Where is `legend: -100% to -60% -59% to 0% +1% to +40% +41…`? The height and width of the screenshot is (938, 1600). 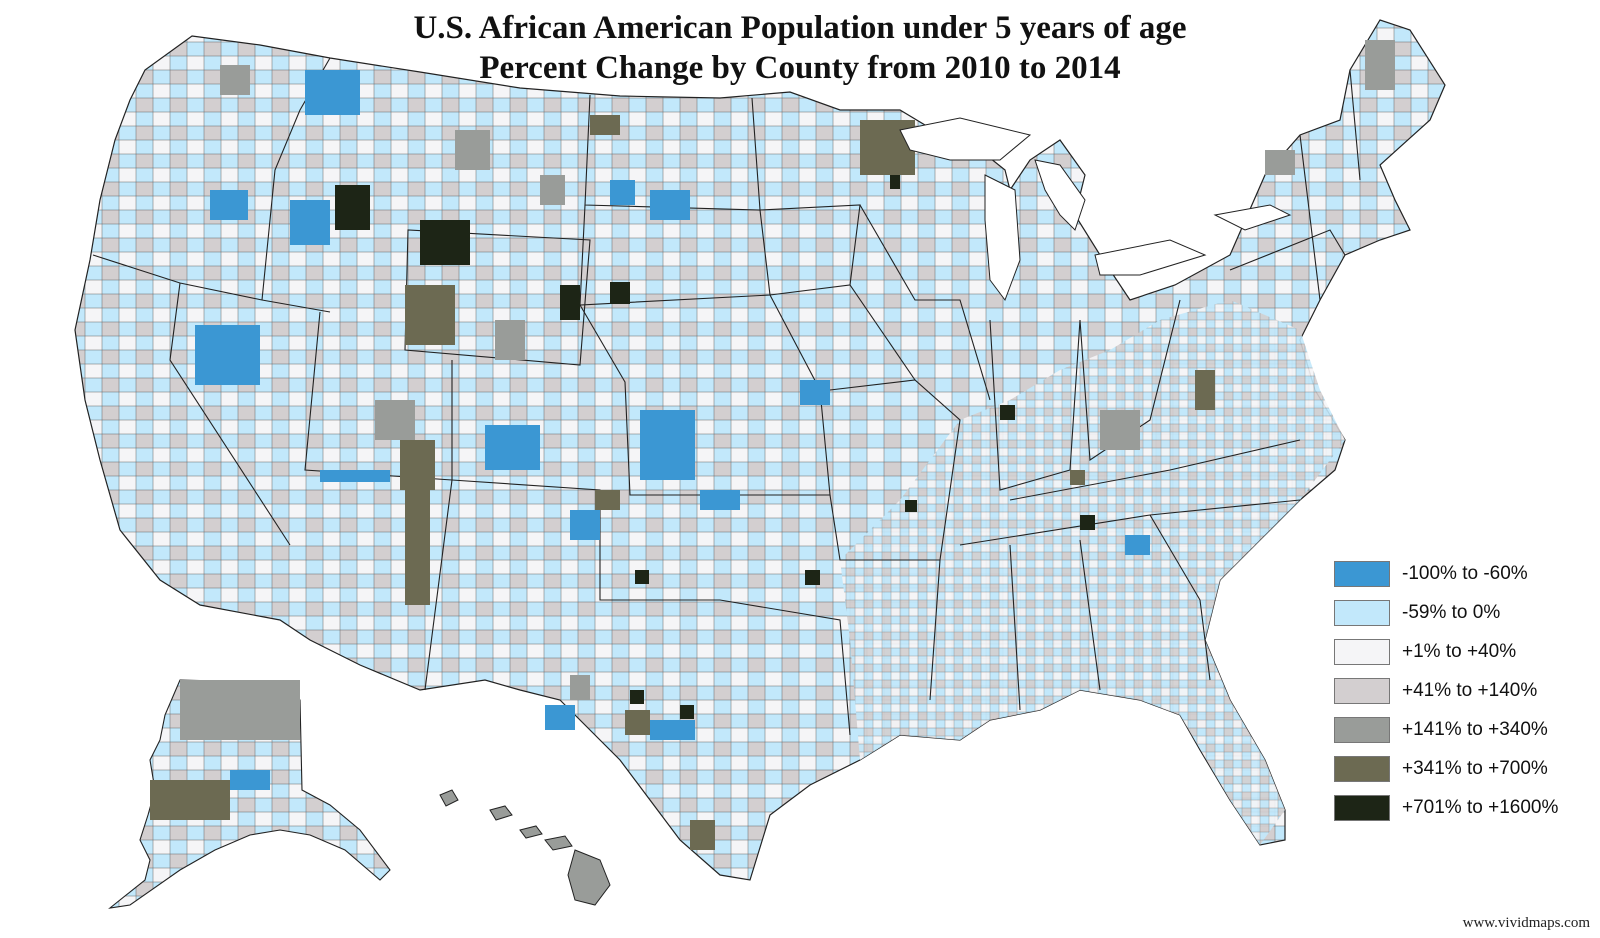 legend: -100% to -60% -59% to 0% +1% to +40% +41… is located at coordinates (1464, 690).